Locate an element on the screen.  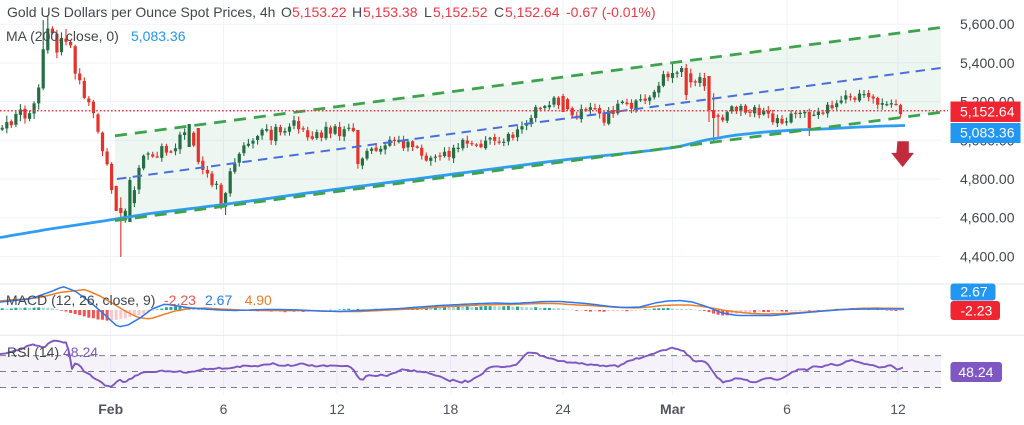
svg-text: 24 is located at coordinates (563, 409).